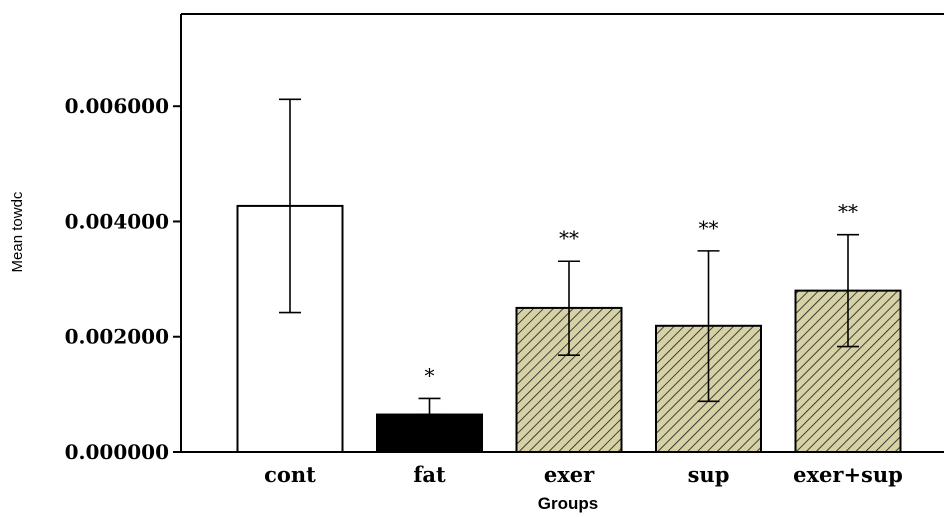 This screenshot has width=944, height=517. I want to click on significance-marker: *, so click(430, 375).